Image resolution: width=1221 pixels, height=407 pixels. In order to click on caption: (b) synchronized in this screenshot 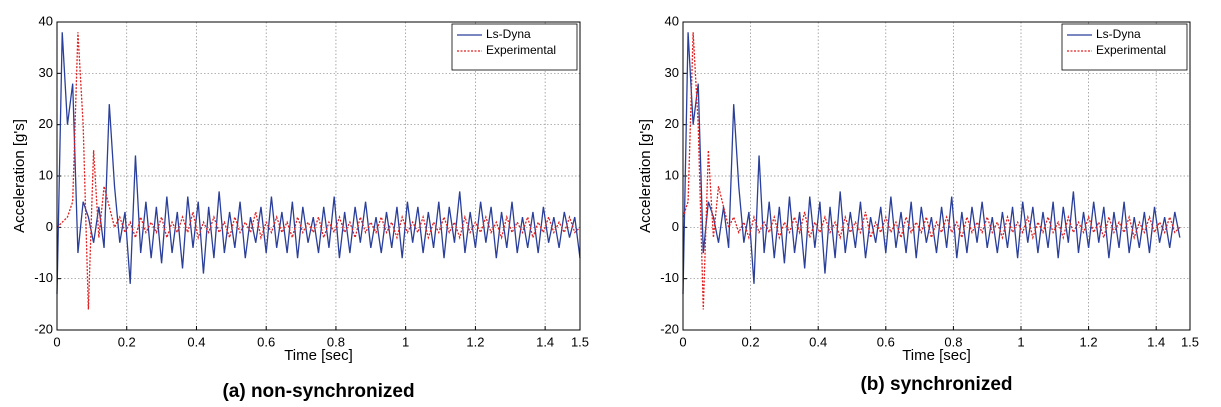, I will do `click(936, 384)`.